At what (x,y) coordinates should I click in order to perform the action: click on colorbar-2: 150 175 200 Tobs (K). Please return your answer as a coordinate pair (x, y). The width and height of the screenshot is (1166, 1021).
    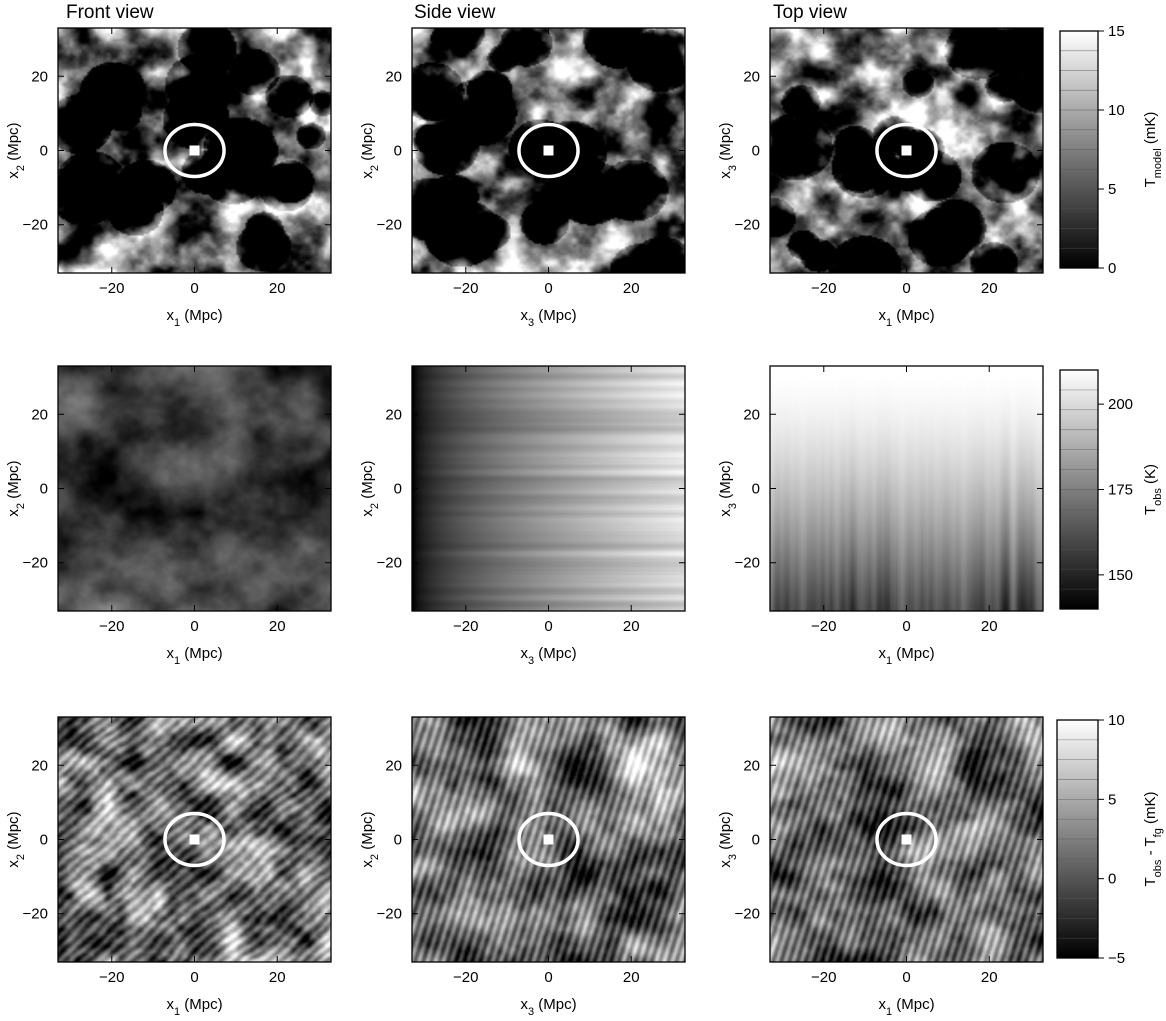
    Looking at the image, I should click on (1111, 489).